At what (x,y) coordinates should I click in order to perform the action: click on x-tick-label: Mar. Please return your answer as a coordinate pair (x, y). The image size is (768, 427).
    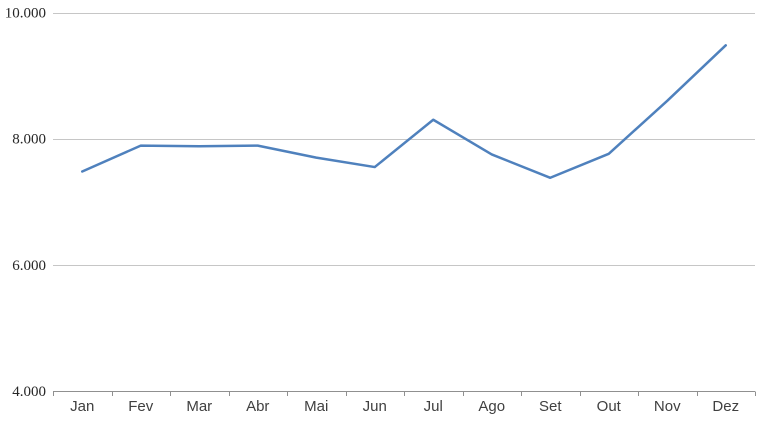
    Looking at the image, I should click on (199, 406).